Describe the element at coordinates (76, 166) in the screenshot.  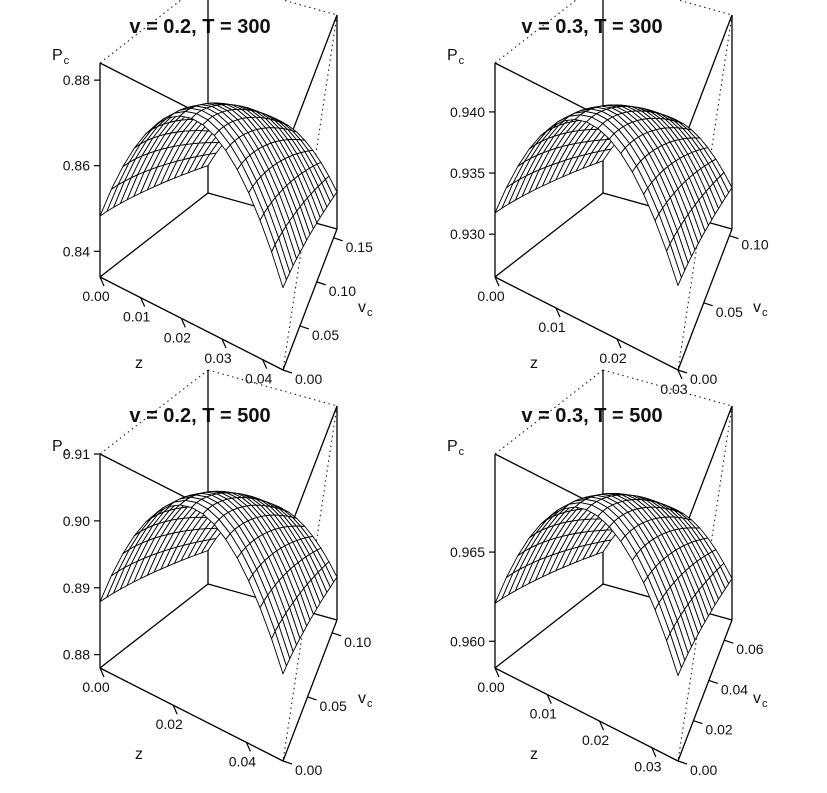
I see `z-tick-label: 0.86` at that location.